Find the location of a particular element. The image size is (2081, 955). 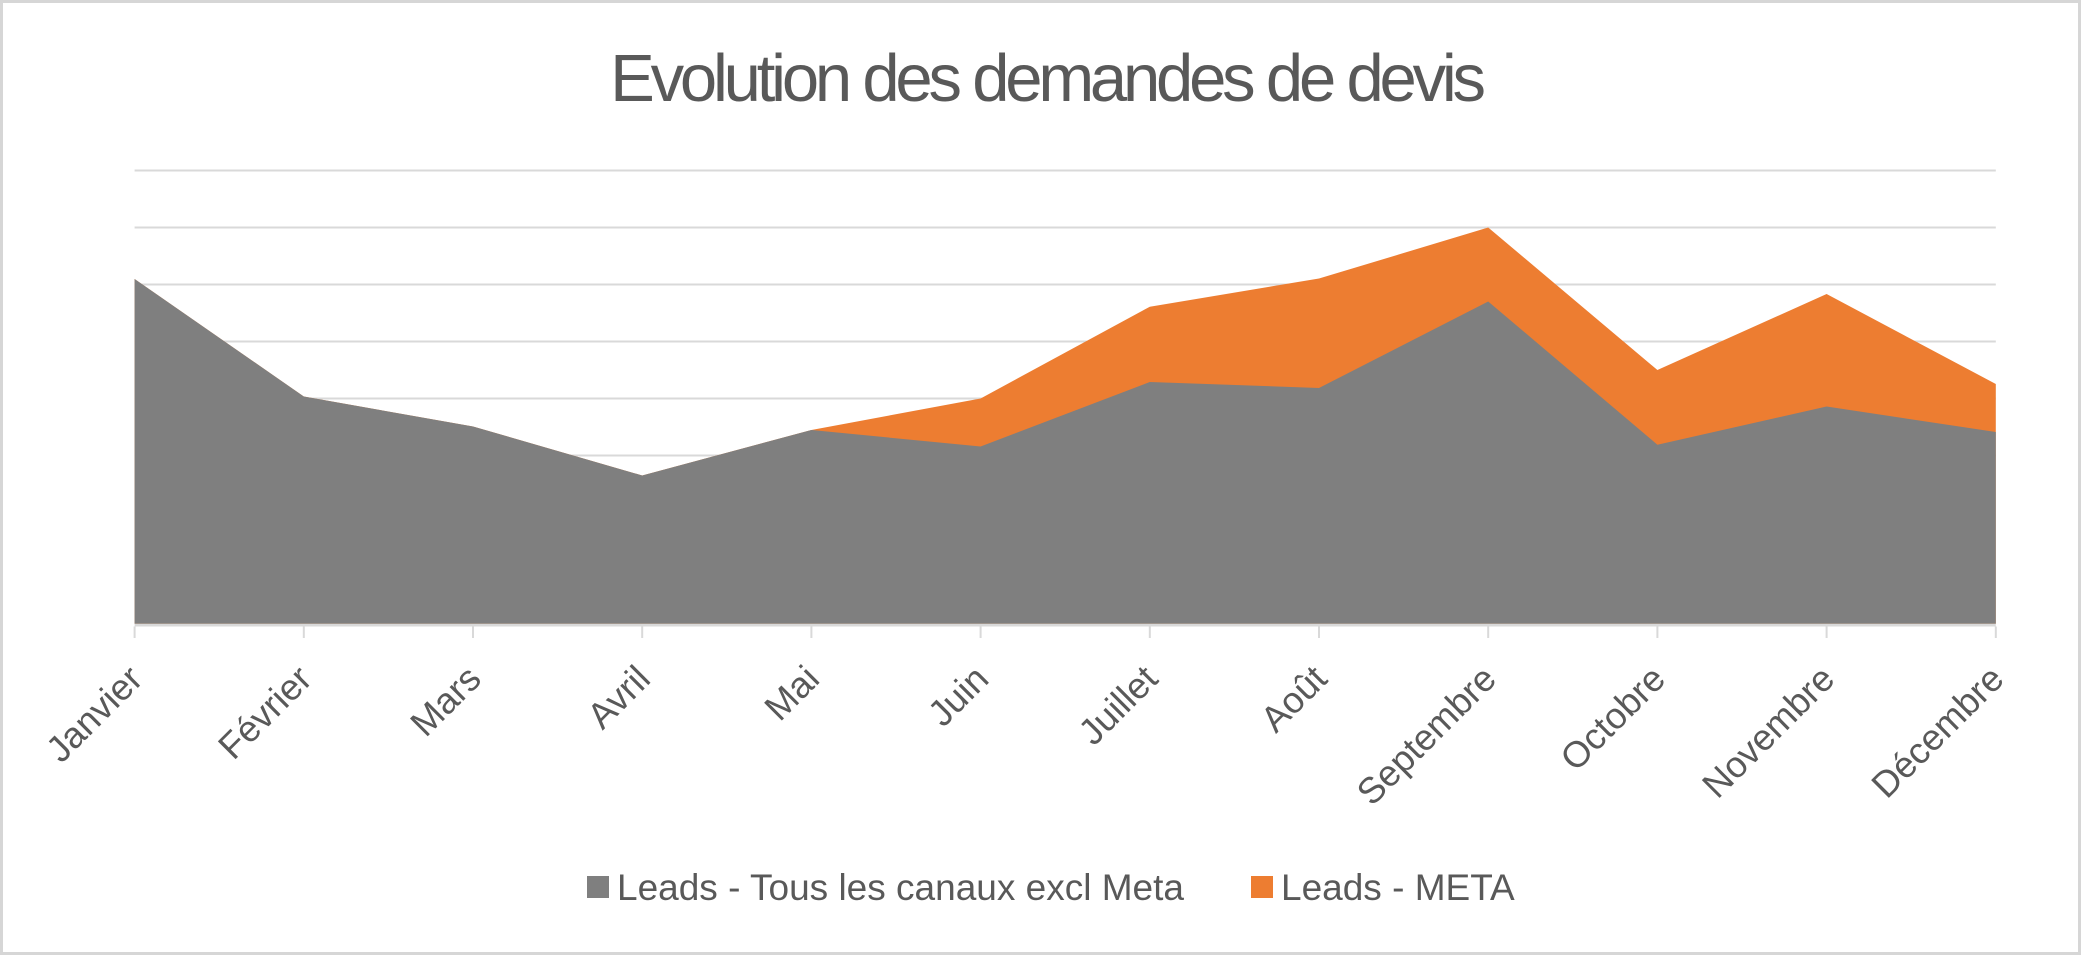

svg-text:Evolution des demandes de devi: Evolution des demandes de devis is located at coordinates (1047, 78).